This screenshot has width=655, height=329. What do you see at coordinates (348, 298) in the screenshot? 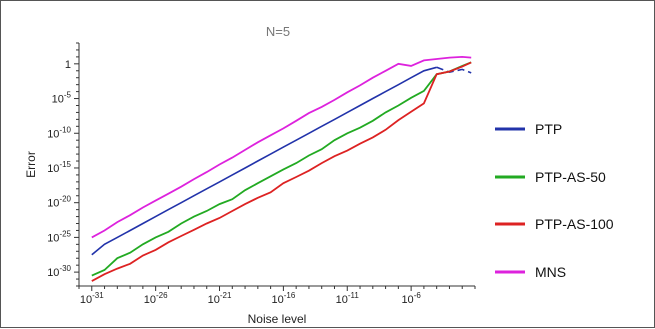
I see `x-tick-label: 10-11` at bounding box center [348, 298].